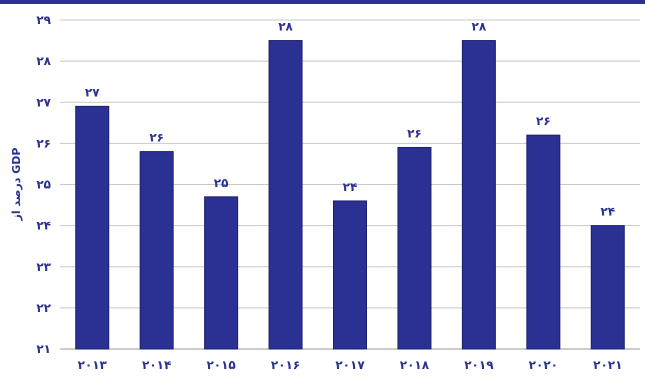  Describe the element at coordinates (93, 365) in the screenshot. I see `x-tick-label: ۲۰۱۳` at that location.